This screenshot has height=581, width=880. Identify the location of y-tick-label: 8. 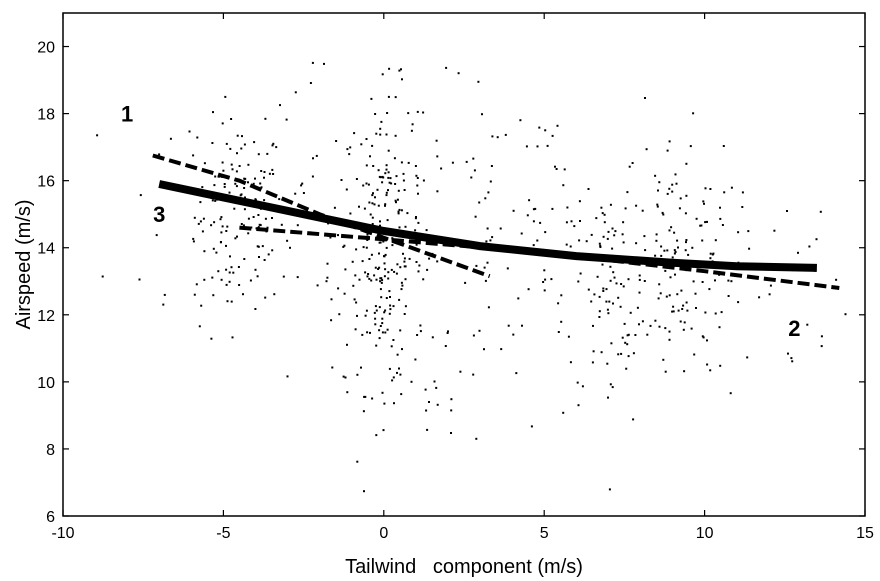
(50, 450).